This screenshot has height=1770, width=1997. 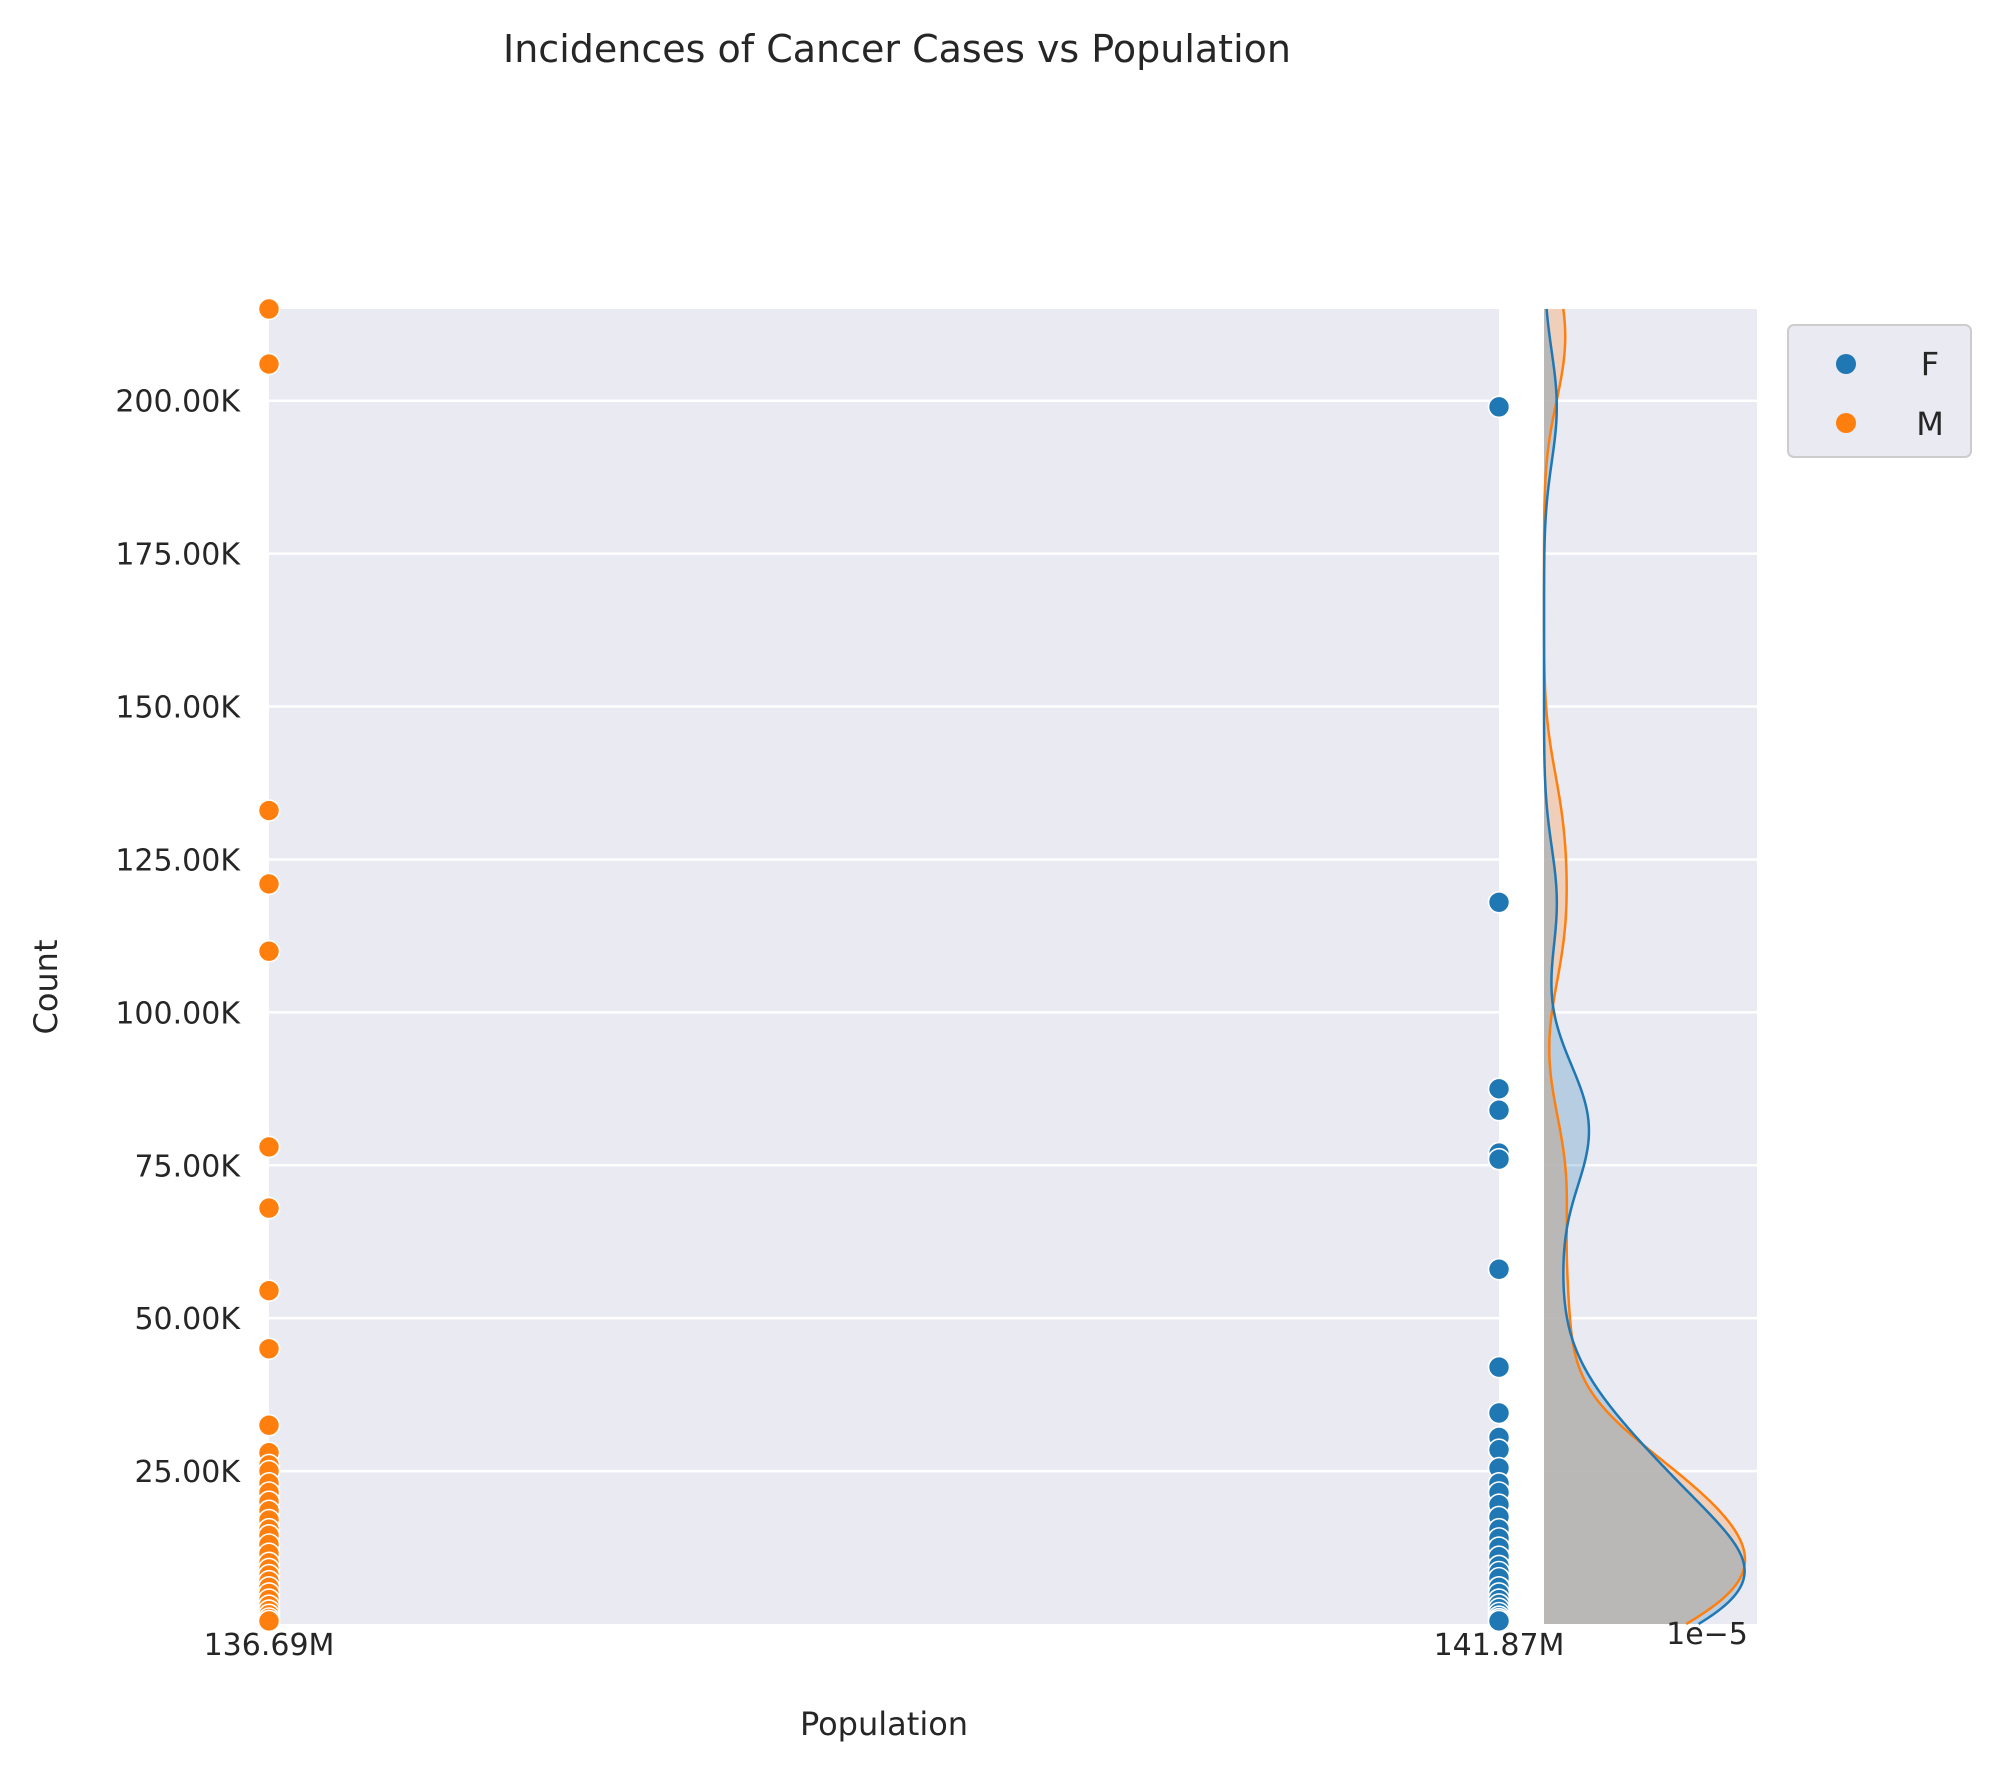 What do you see at coordinates (1930, 424) in the screenshot?
I see `legend-label-m: M` at bounding box center [1930, 424].